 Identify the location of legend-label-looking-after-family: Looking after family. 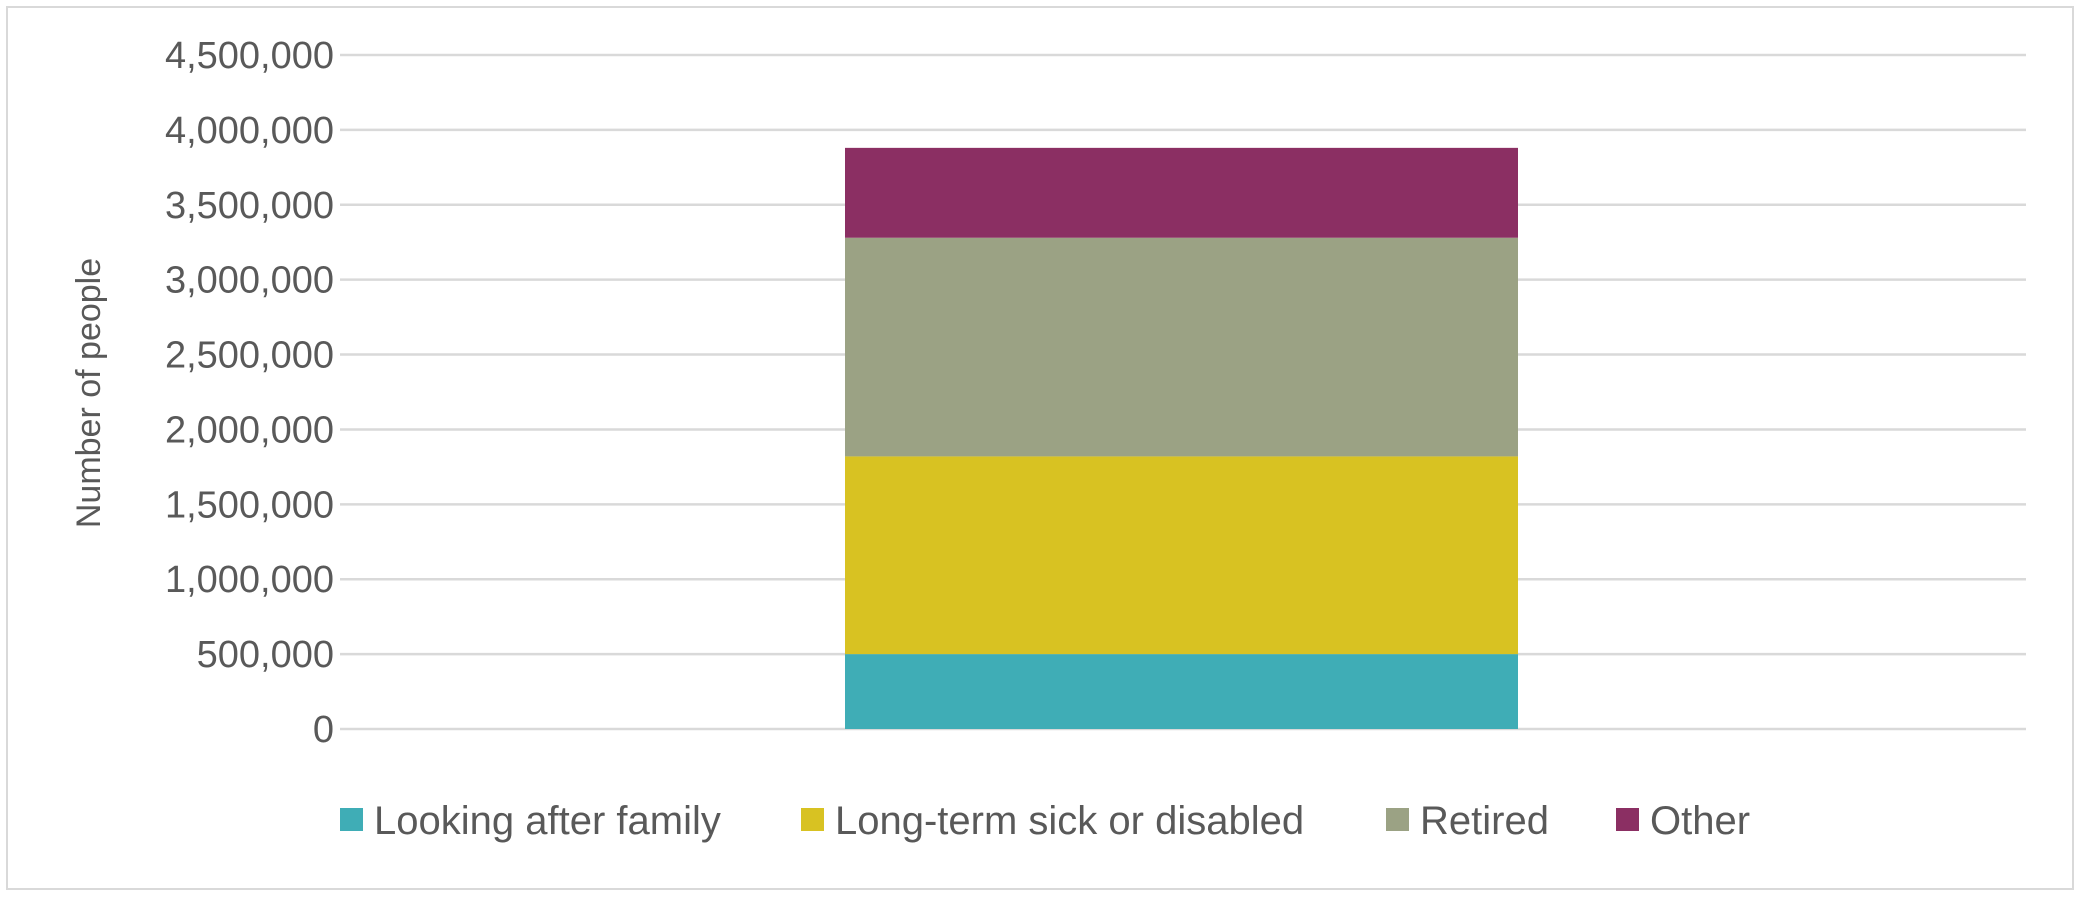
(547, 821).